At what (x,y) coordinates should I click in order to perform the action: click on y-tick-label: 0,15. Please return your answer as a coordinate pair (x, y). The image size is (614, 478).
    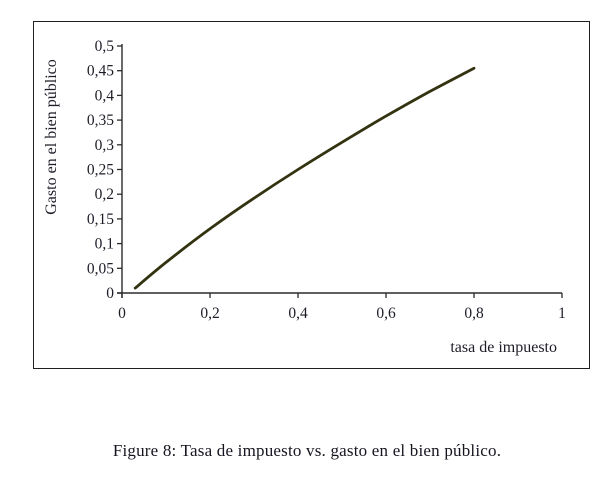
    Looking at the image, I should click on (100, 219).